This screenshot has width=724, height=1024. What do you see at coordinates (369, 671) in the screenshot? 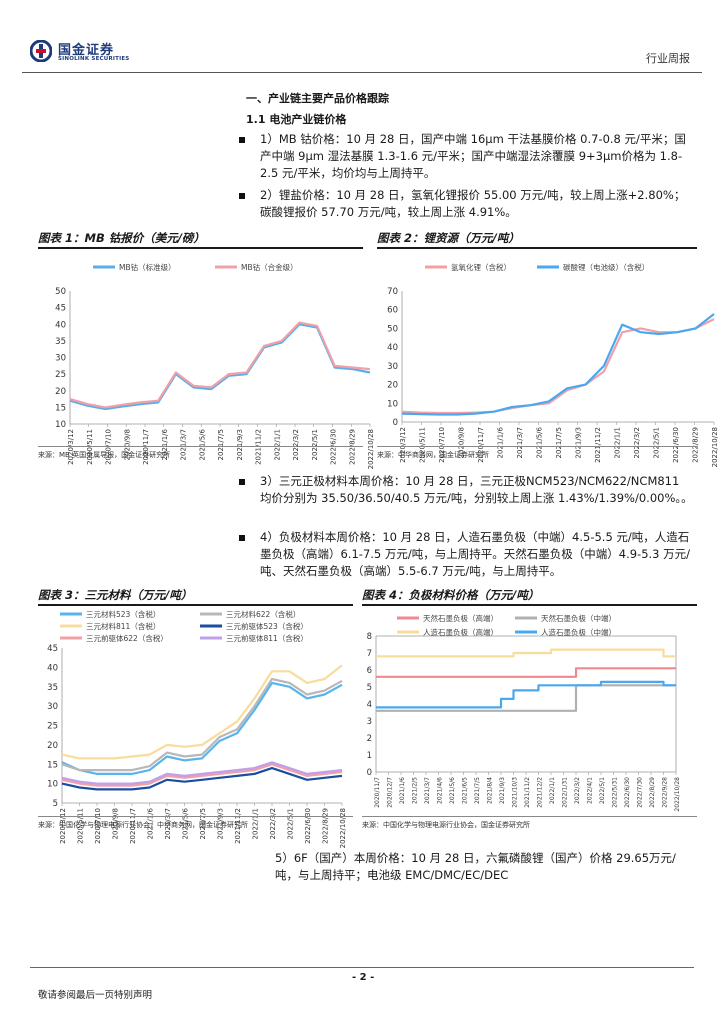
I see `y-tick-label: 6` at bounding box center [369, 671].